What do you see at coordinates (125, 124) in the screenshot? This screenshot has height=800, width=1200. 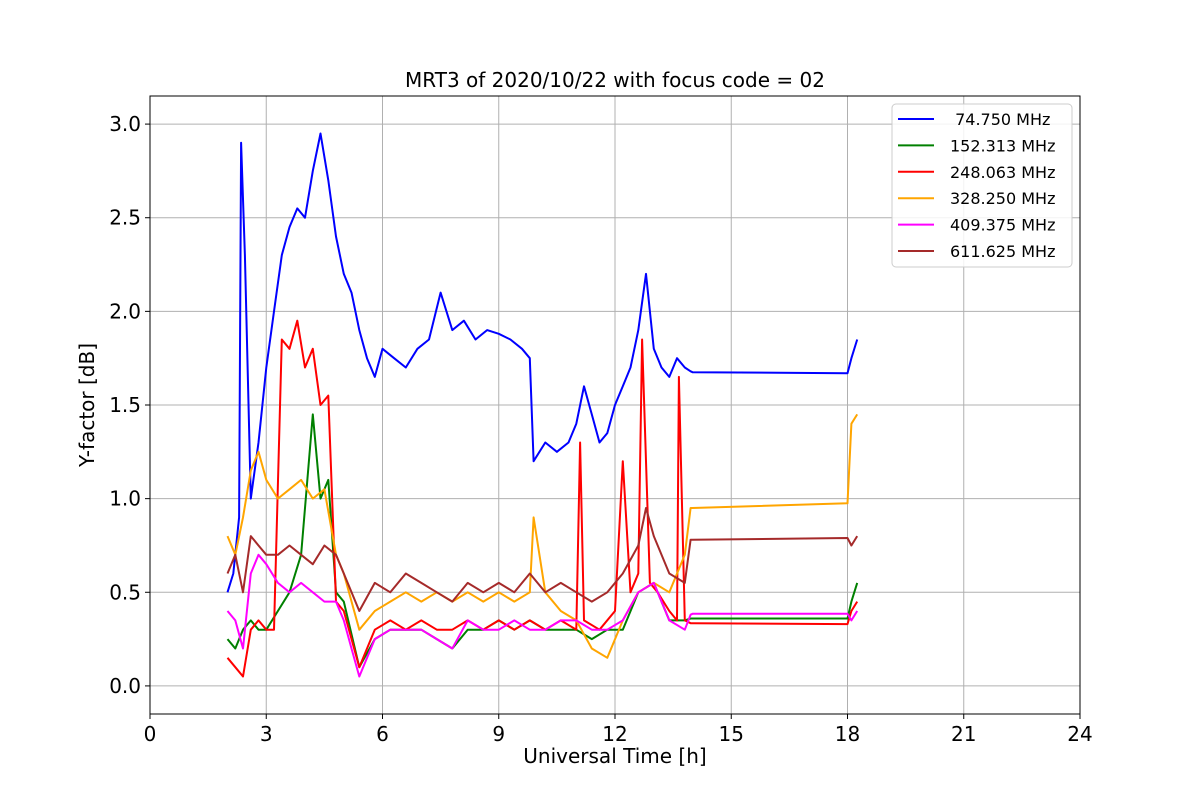 I see `y-tick-label: 3.0` at bounding box center [125, 124].